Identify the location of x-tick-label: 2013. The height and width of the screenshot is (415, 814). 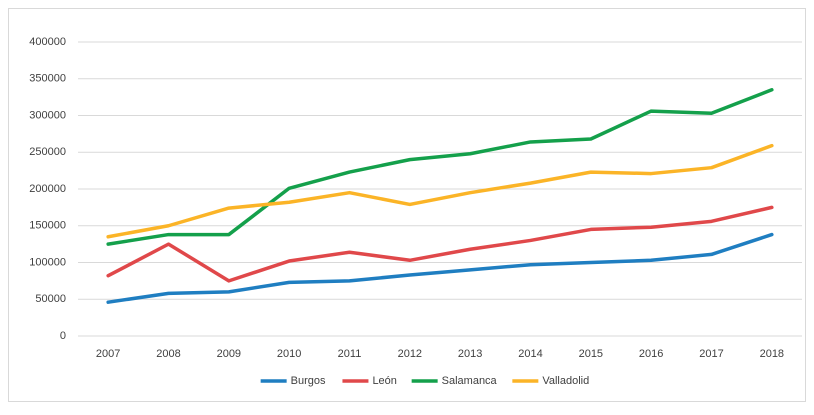
(470, 354).